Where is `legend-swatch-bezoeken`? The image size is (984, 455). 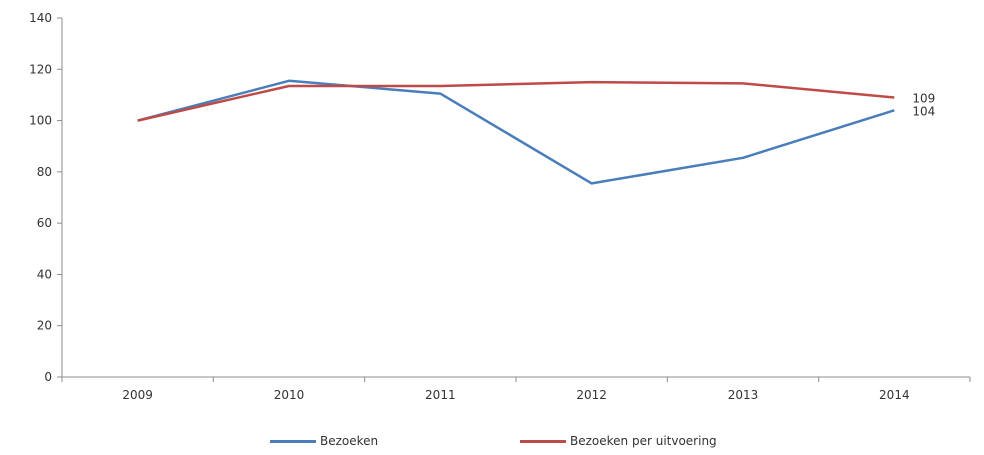 legend-swatch-bezoeken is located at coordinates (293, 441).